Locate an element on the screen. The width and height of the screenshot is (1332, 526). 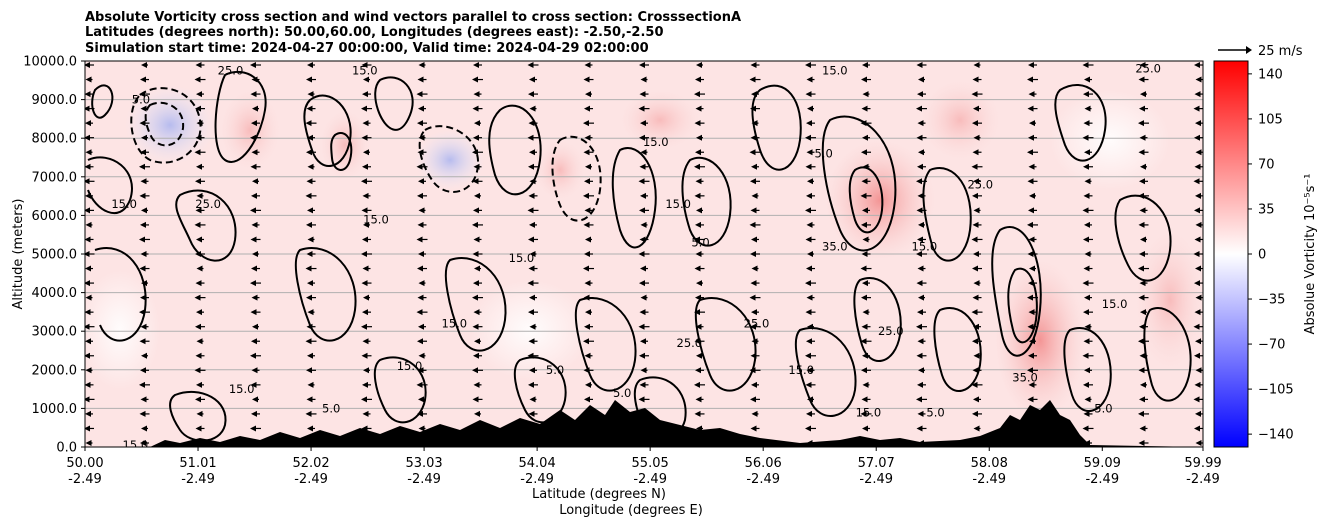
quiver-key: 25 m/s is located at coordinates (1260, 51).